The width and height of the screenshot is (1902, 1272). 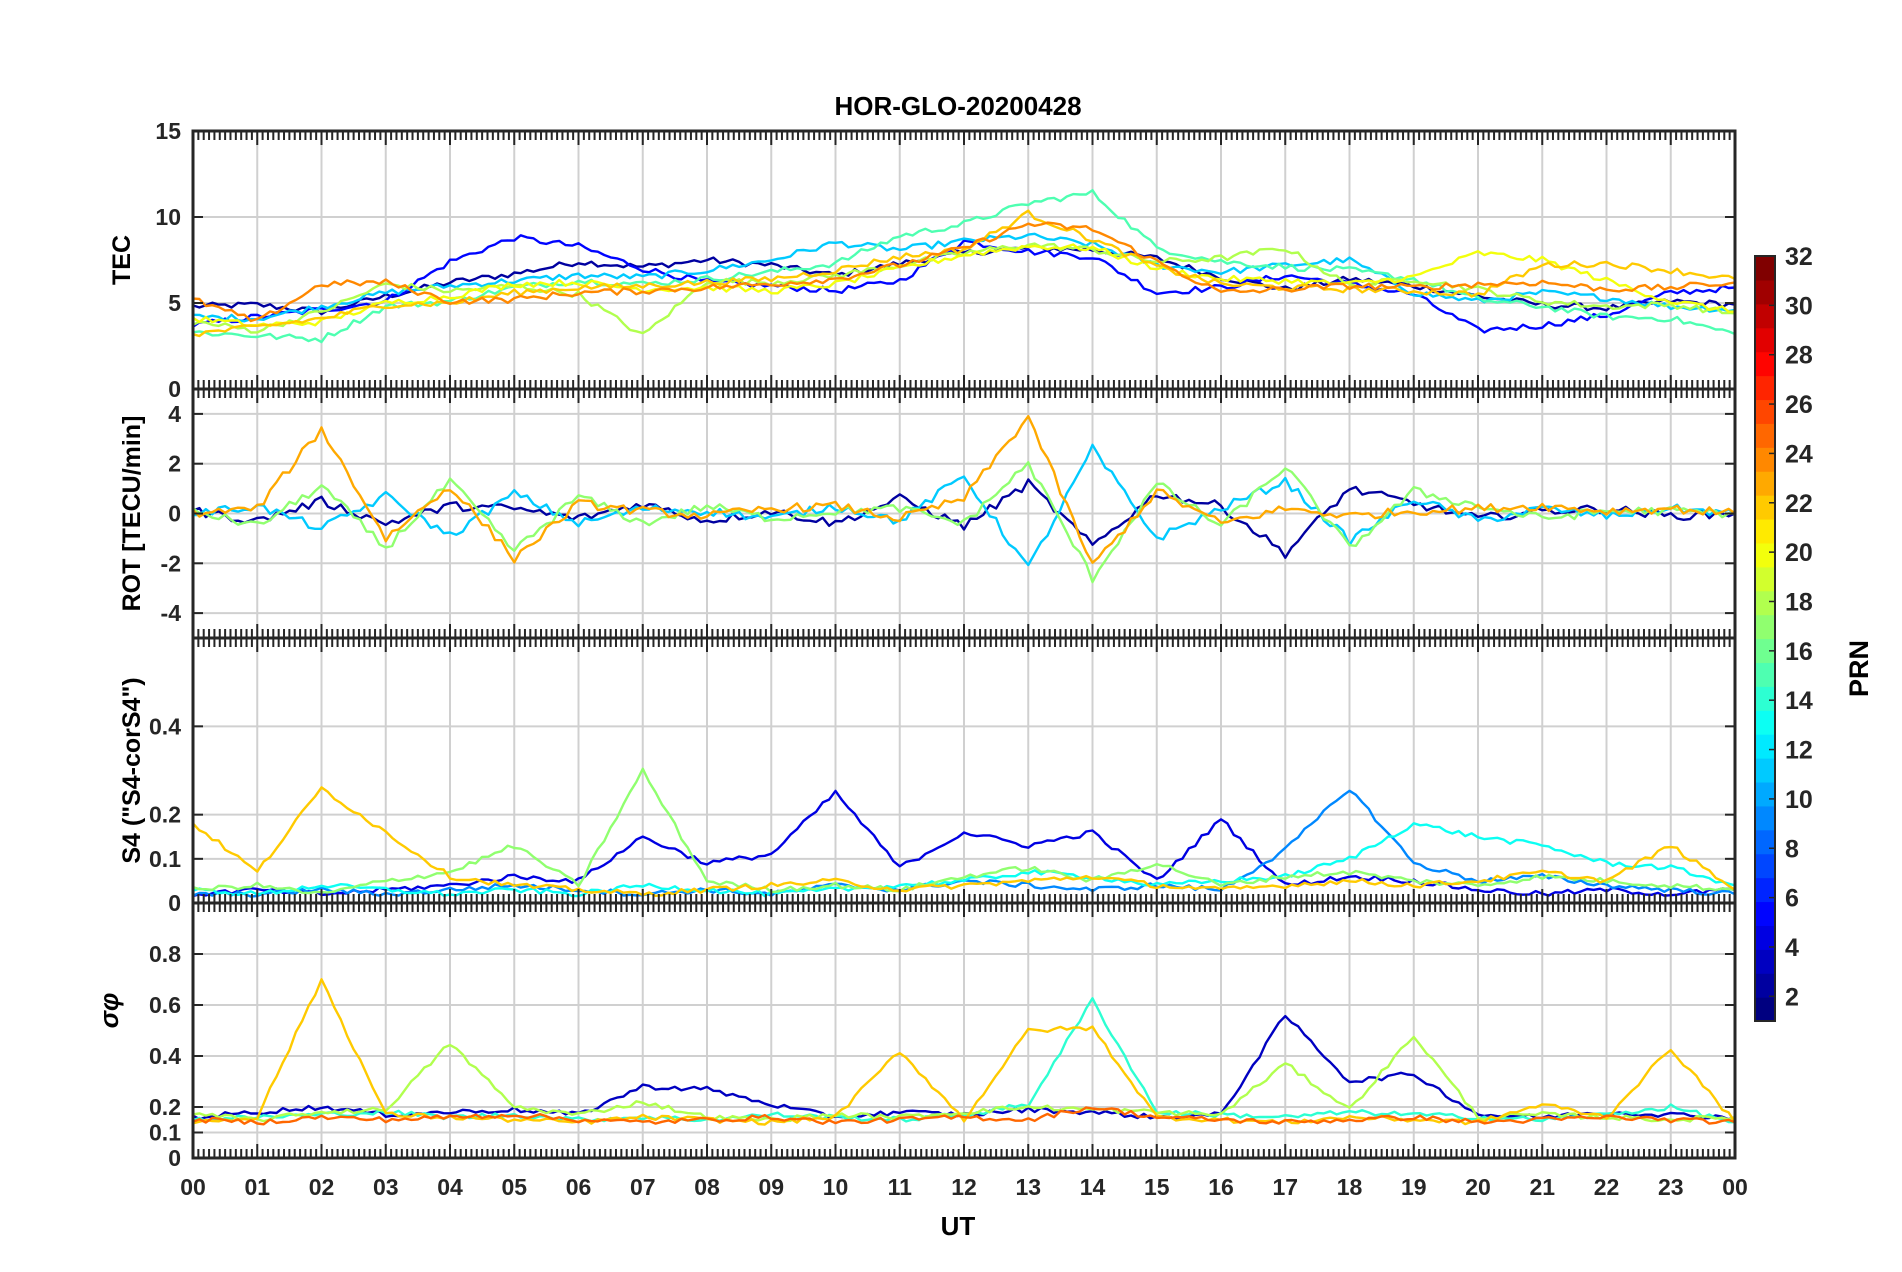 I want to click on x-tick-label: 20, so click(x=1478, y=1187).